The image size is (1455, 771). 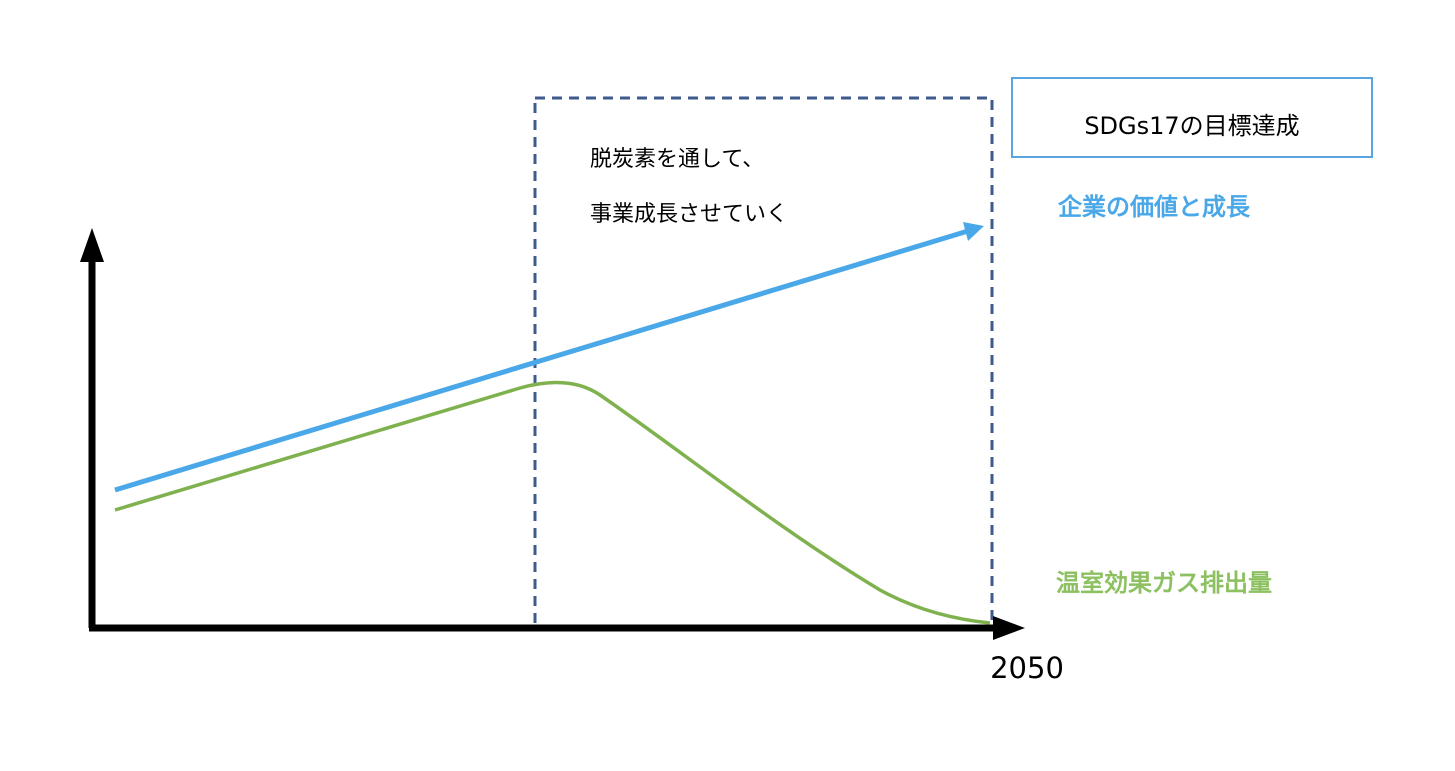 I want to click on growth-label: 企業の価値と成長, so click(x=1154, y=207).